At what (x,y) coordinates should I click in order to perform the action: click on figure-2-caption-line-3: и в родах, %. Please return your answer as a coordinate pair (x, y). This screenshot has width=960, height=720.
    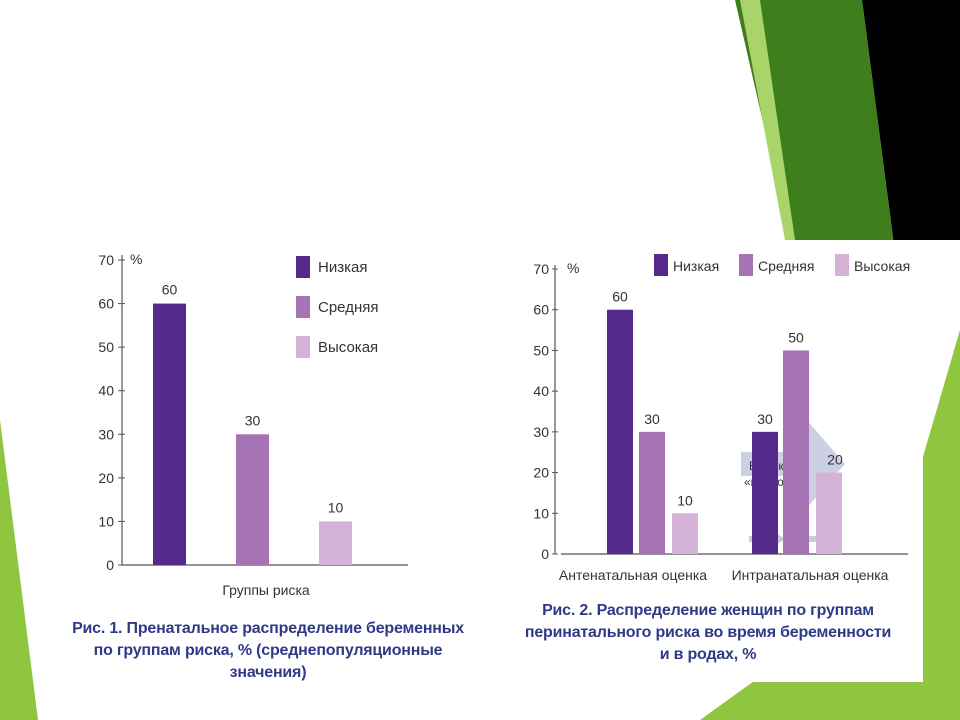
    Looking at the image, I should click on (708, 654).